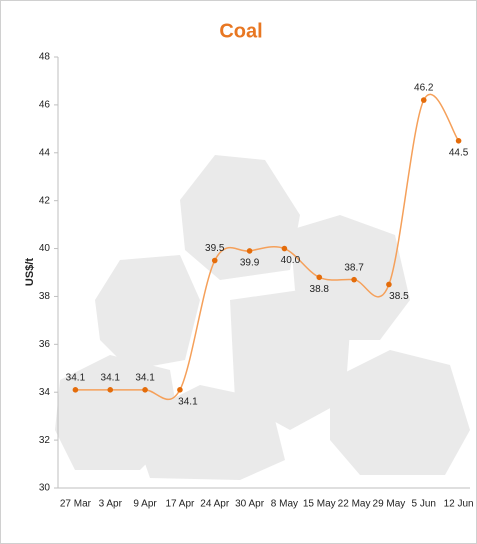  Describe the element at coordinates (319, 504) in the screenshot. I see `x-tick-label: 15 May` at that location.